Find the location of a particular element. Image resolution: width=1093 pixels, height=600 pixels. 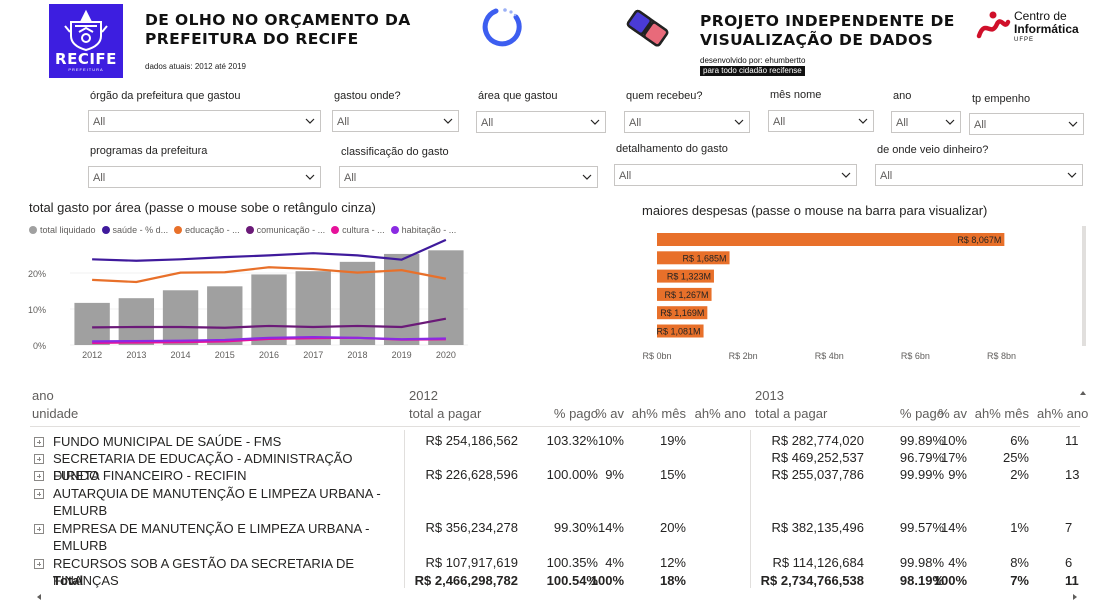

tp-empenho-value: All is located at coordinates (980, 125).